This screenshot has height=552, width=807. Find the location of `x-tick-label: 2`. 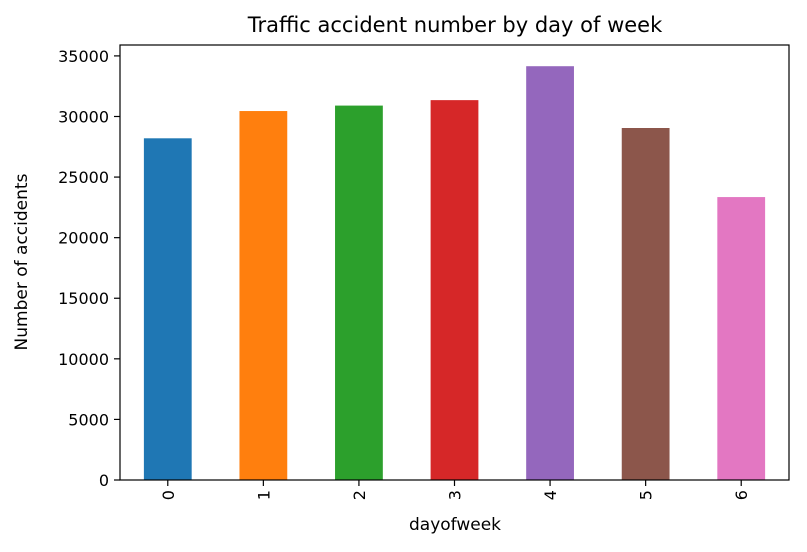

x-tick-label: 2 is located at coordinates (359, 495).